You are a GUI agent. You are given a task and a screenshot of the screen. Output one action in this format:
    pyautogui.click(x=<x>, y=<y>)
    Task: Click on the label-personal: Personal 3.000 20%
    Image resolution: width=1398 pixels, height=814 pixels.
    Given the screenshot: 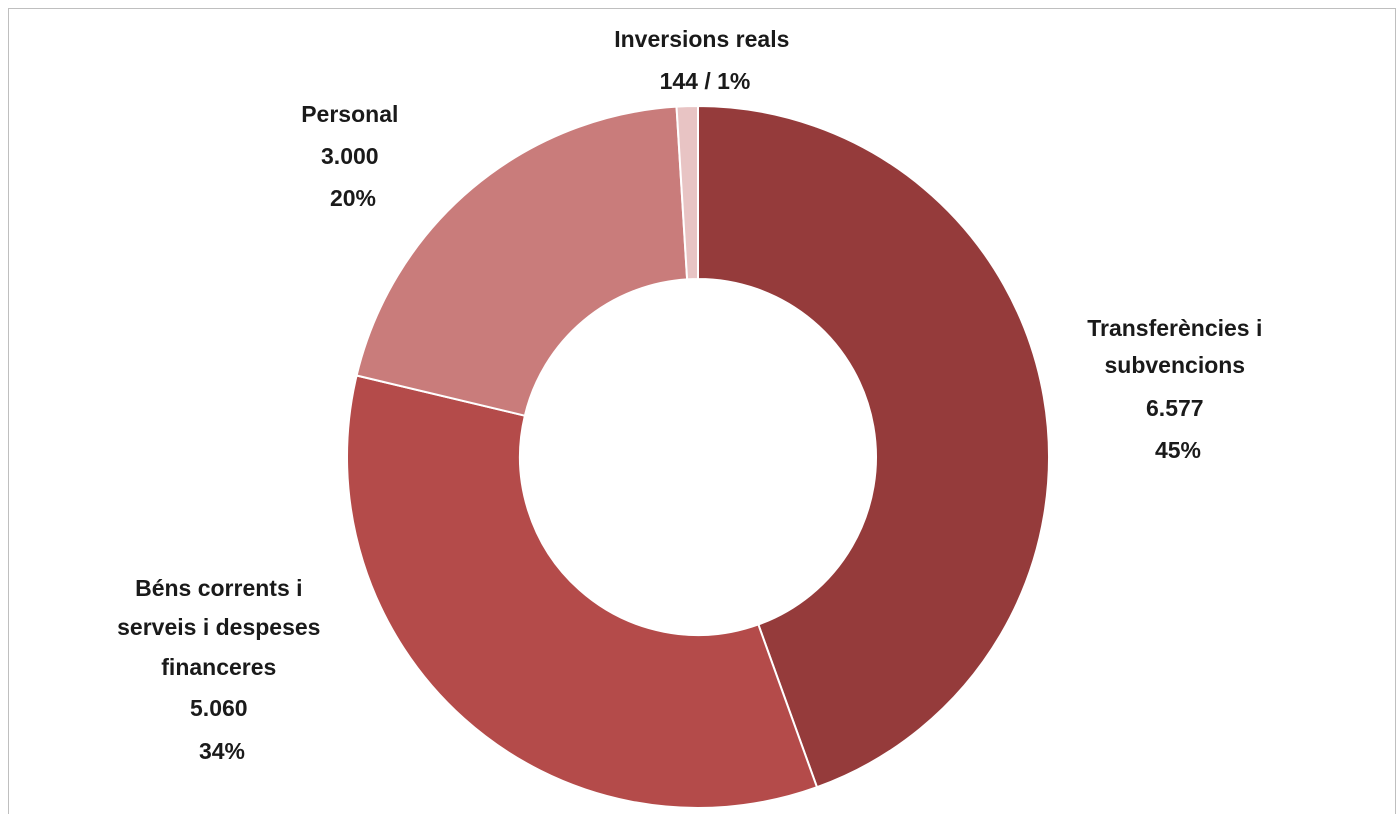 What is the action you would take?
    pyautogui.click(x=353, y=156)
    